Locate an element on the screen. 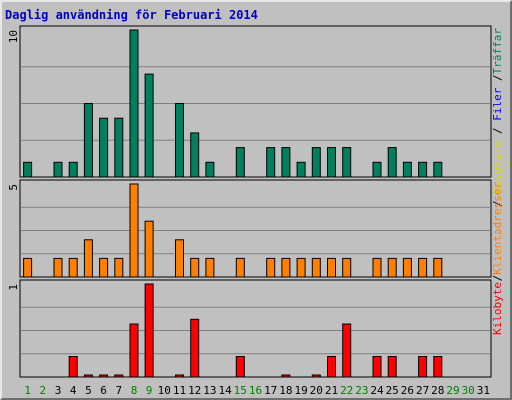 The image size is (512, 400). panel-legend: /Klientadresser is located at coordinates (497, 232).